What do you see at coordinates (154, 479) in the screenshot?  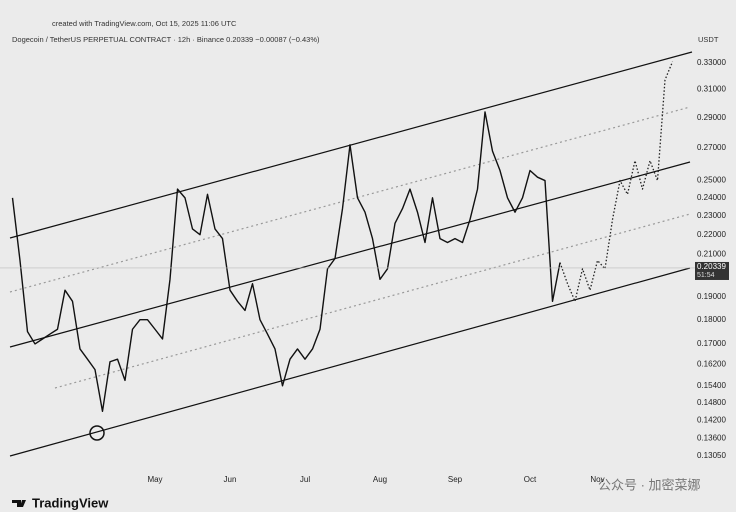 I see `x-tick-label: May` at bounding box center [154, 479].